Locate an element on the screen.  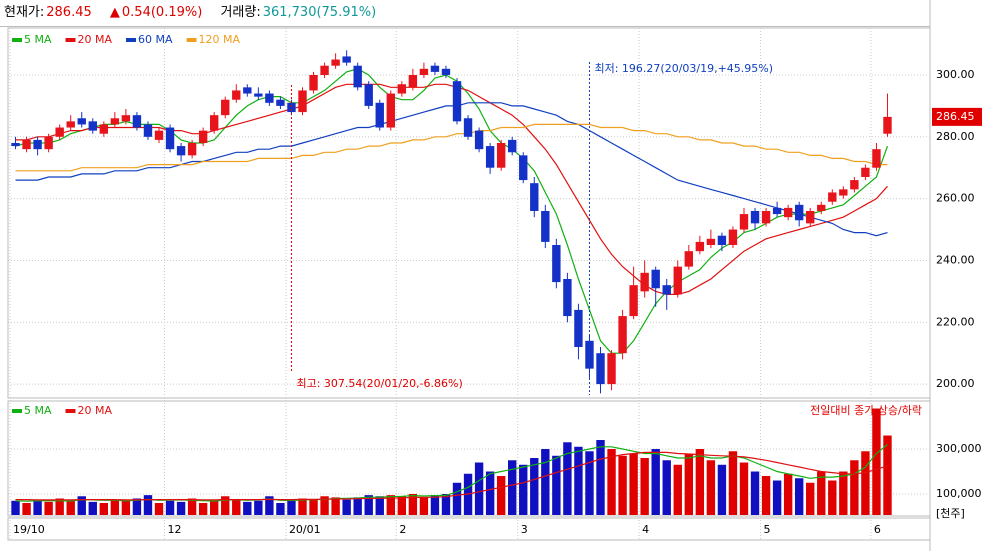
volume-ma-line is located at coordinates (451, 476).